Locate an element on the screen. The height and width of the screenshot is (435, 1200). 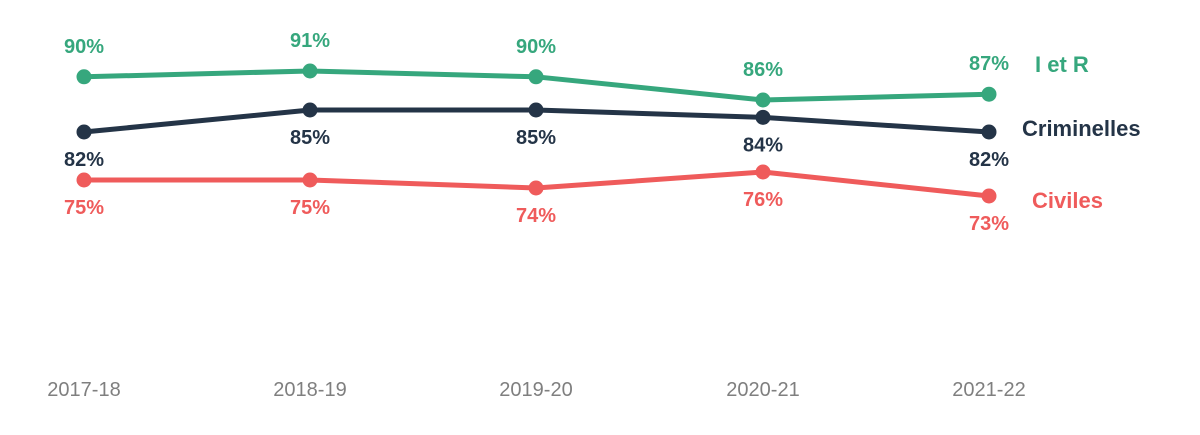
data-label: 86% is located at coordinates (763, 70).